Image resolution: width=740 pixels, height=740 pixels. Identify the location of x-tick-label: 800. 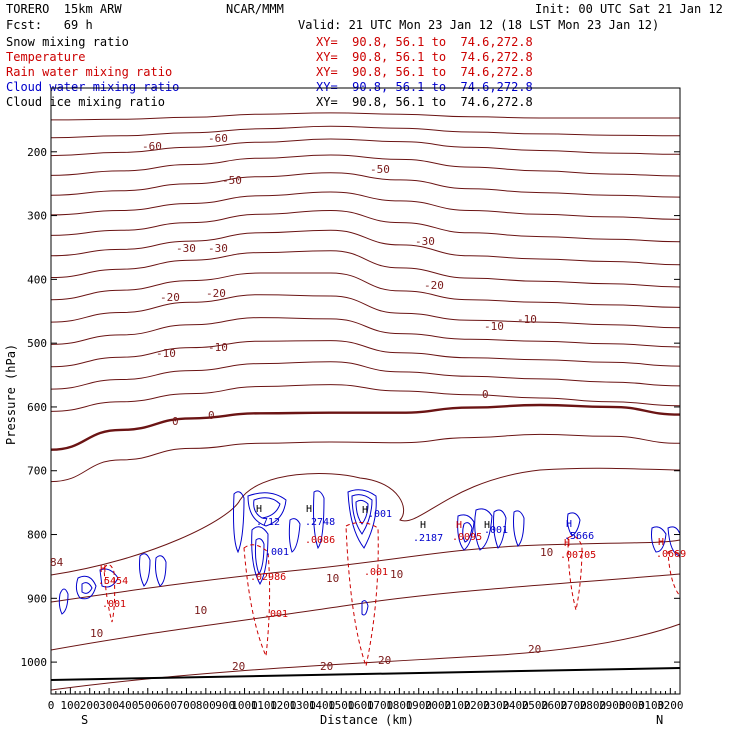
(206, 705).